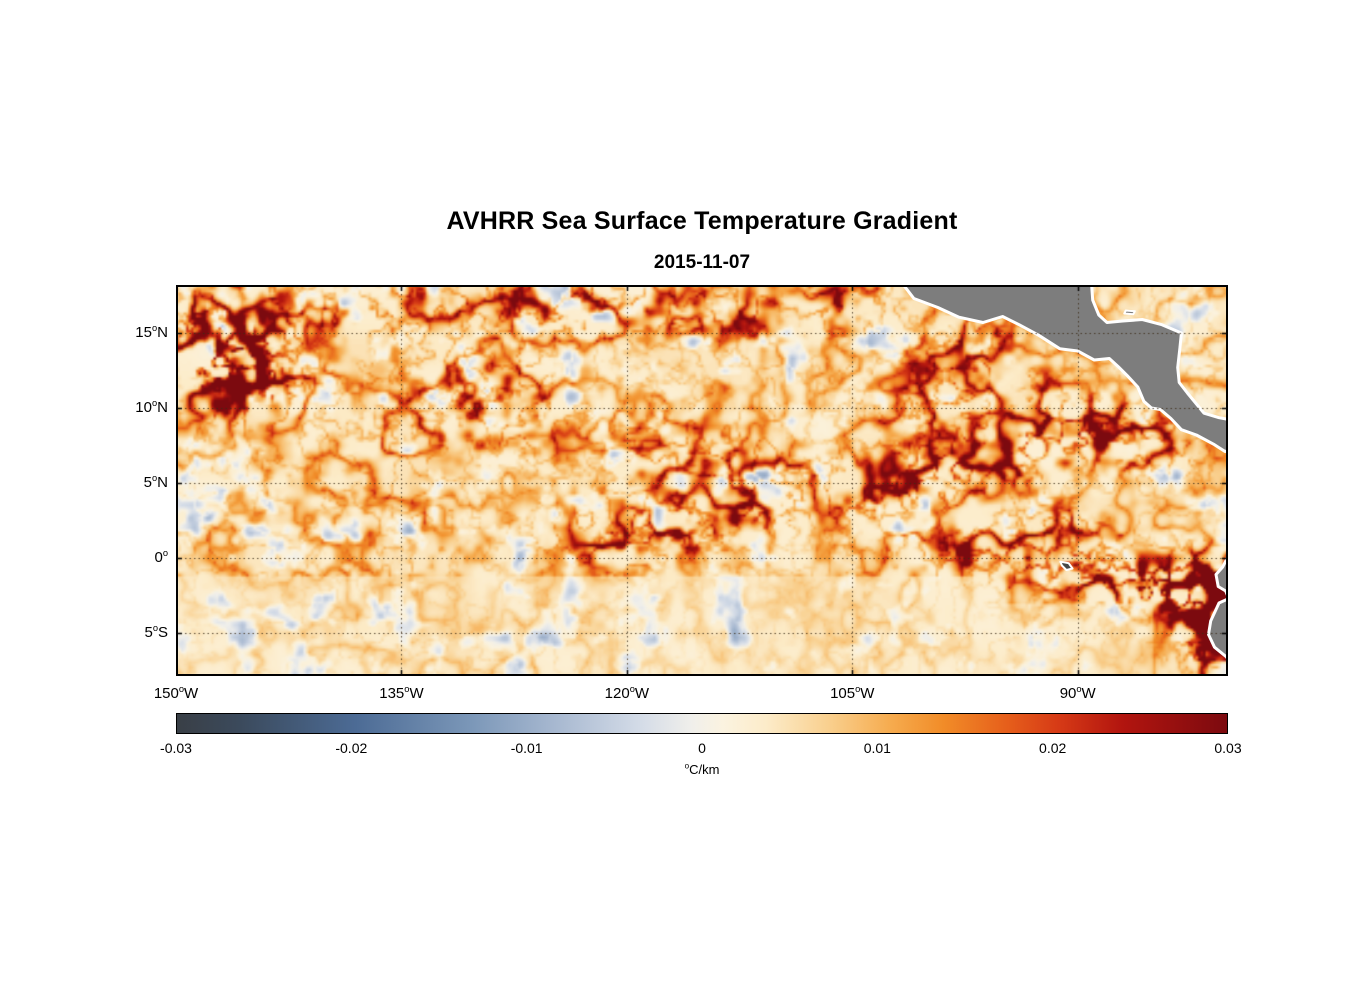 The height and width of the screenshot is (1000, 1356). Describe the element at coordinates (526, 748) in the screenshot. I see `colorbar-tick-label: -0.01` at that location.